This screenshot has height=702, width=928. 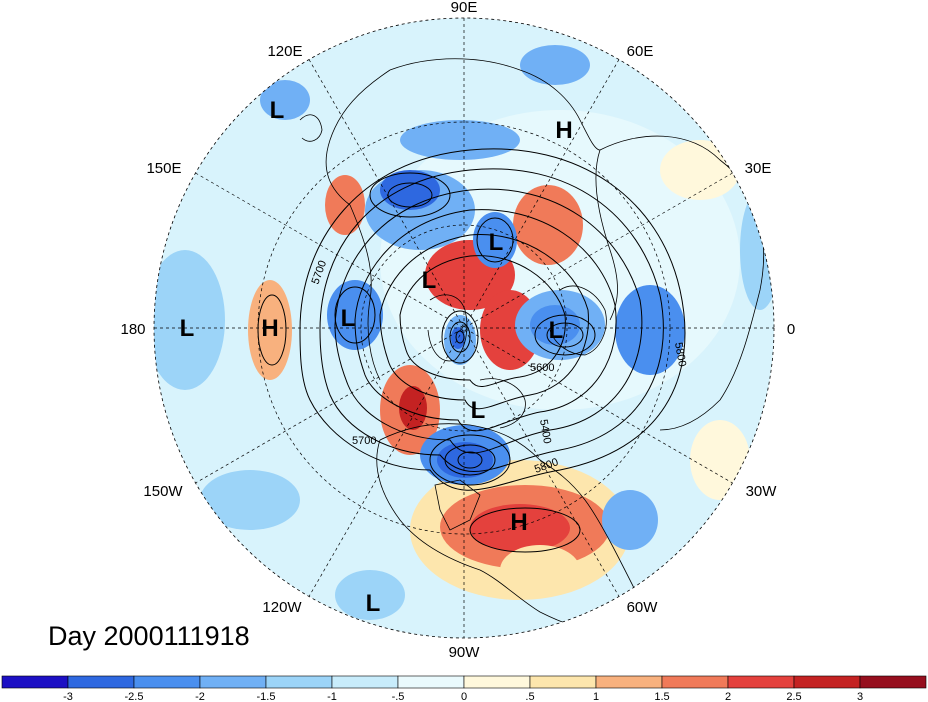 What do you see at coordinates (284, 51) in the screenshot?
I see `lon-label: 120E` at bounding box center [284, 51].